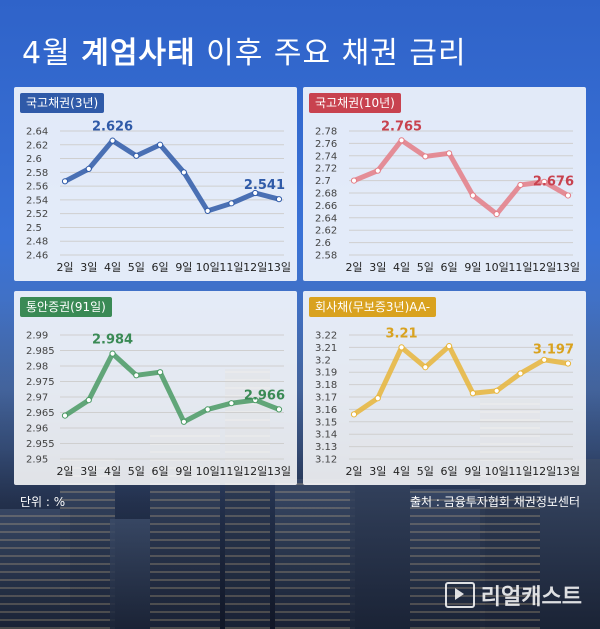  I want to click on logo: 리얼캐스트, so click(513, 595).